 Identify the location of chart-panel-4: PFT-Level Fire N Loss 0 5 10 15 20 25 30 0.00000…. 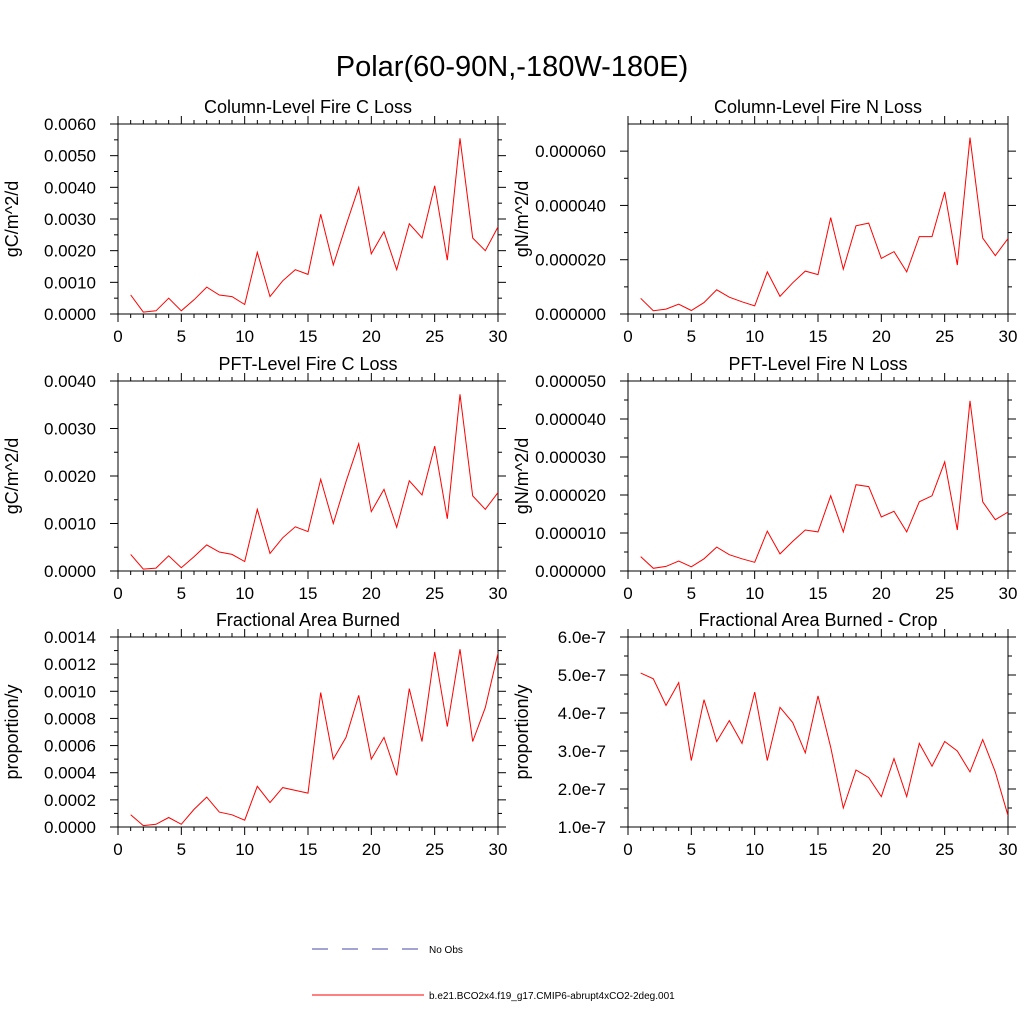
(764, 478).